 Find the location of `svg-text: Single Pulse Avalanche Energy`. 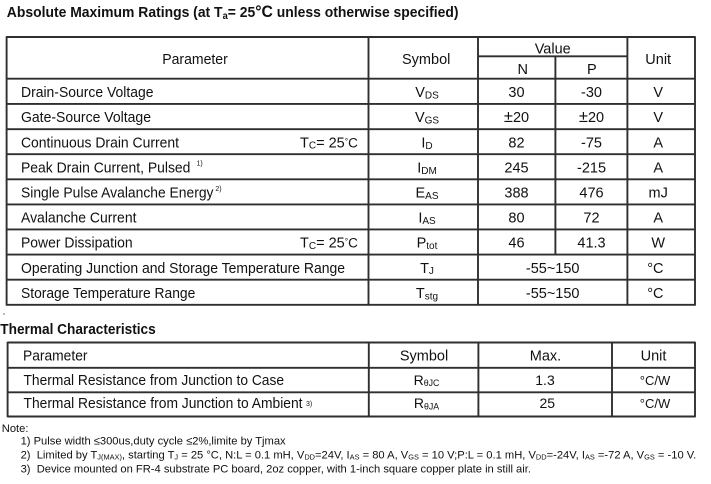

svg-text: Single Pulse Avalanche Energy is located at coordinates (117, 194).